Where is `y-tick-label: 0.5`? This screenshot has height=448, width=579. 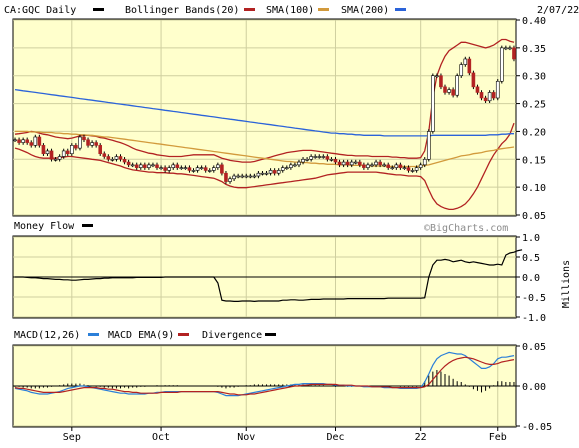
y-tick-label: 0.5 is located at coordinates (531, 258).